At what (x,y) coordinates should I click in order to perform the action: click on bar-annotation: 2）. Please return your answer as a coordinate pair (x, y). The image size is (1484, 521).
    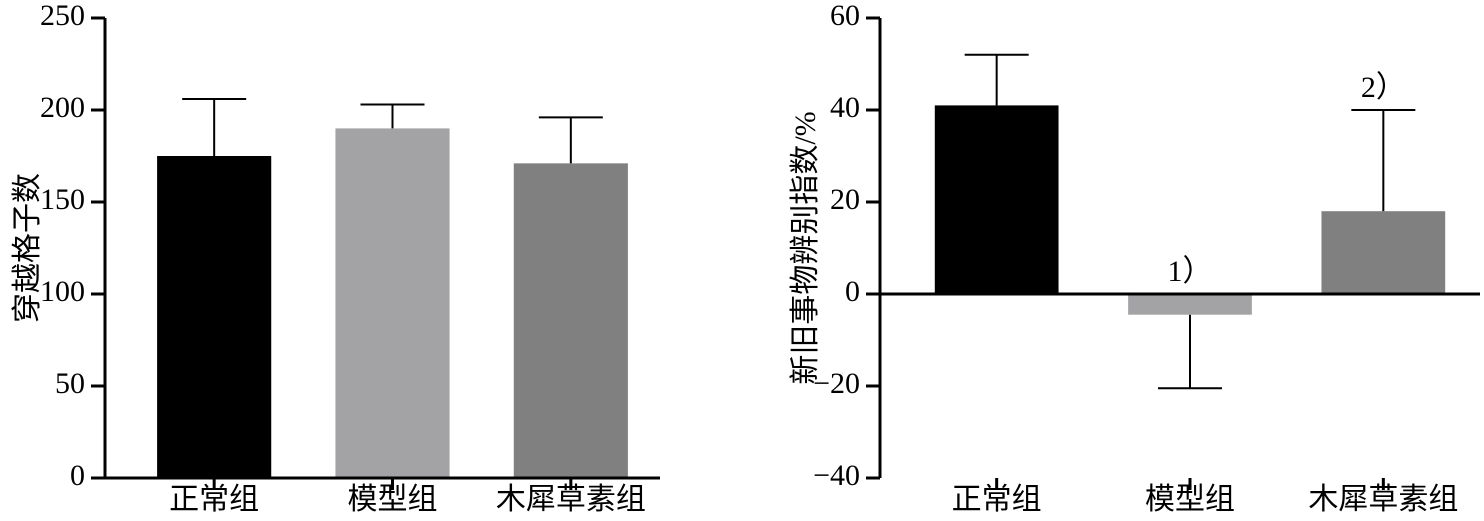
    Looking at the image, I should click on (1383, 87).